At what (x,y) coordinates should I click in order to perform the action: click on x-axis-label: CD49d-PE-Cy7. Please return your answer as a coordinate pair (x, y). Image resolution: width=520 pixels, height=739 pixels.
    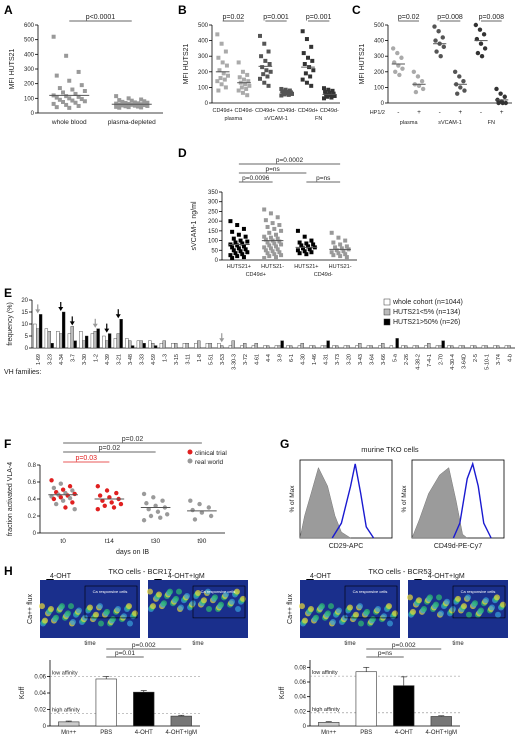
    Looking at the image, I should click on (458, 546).